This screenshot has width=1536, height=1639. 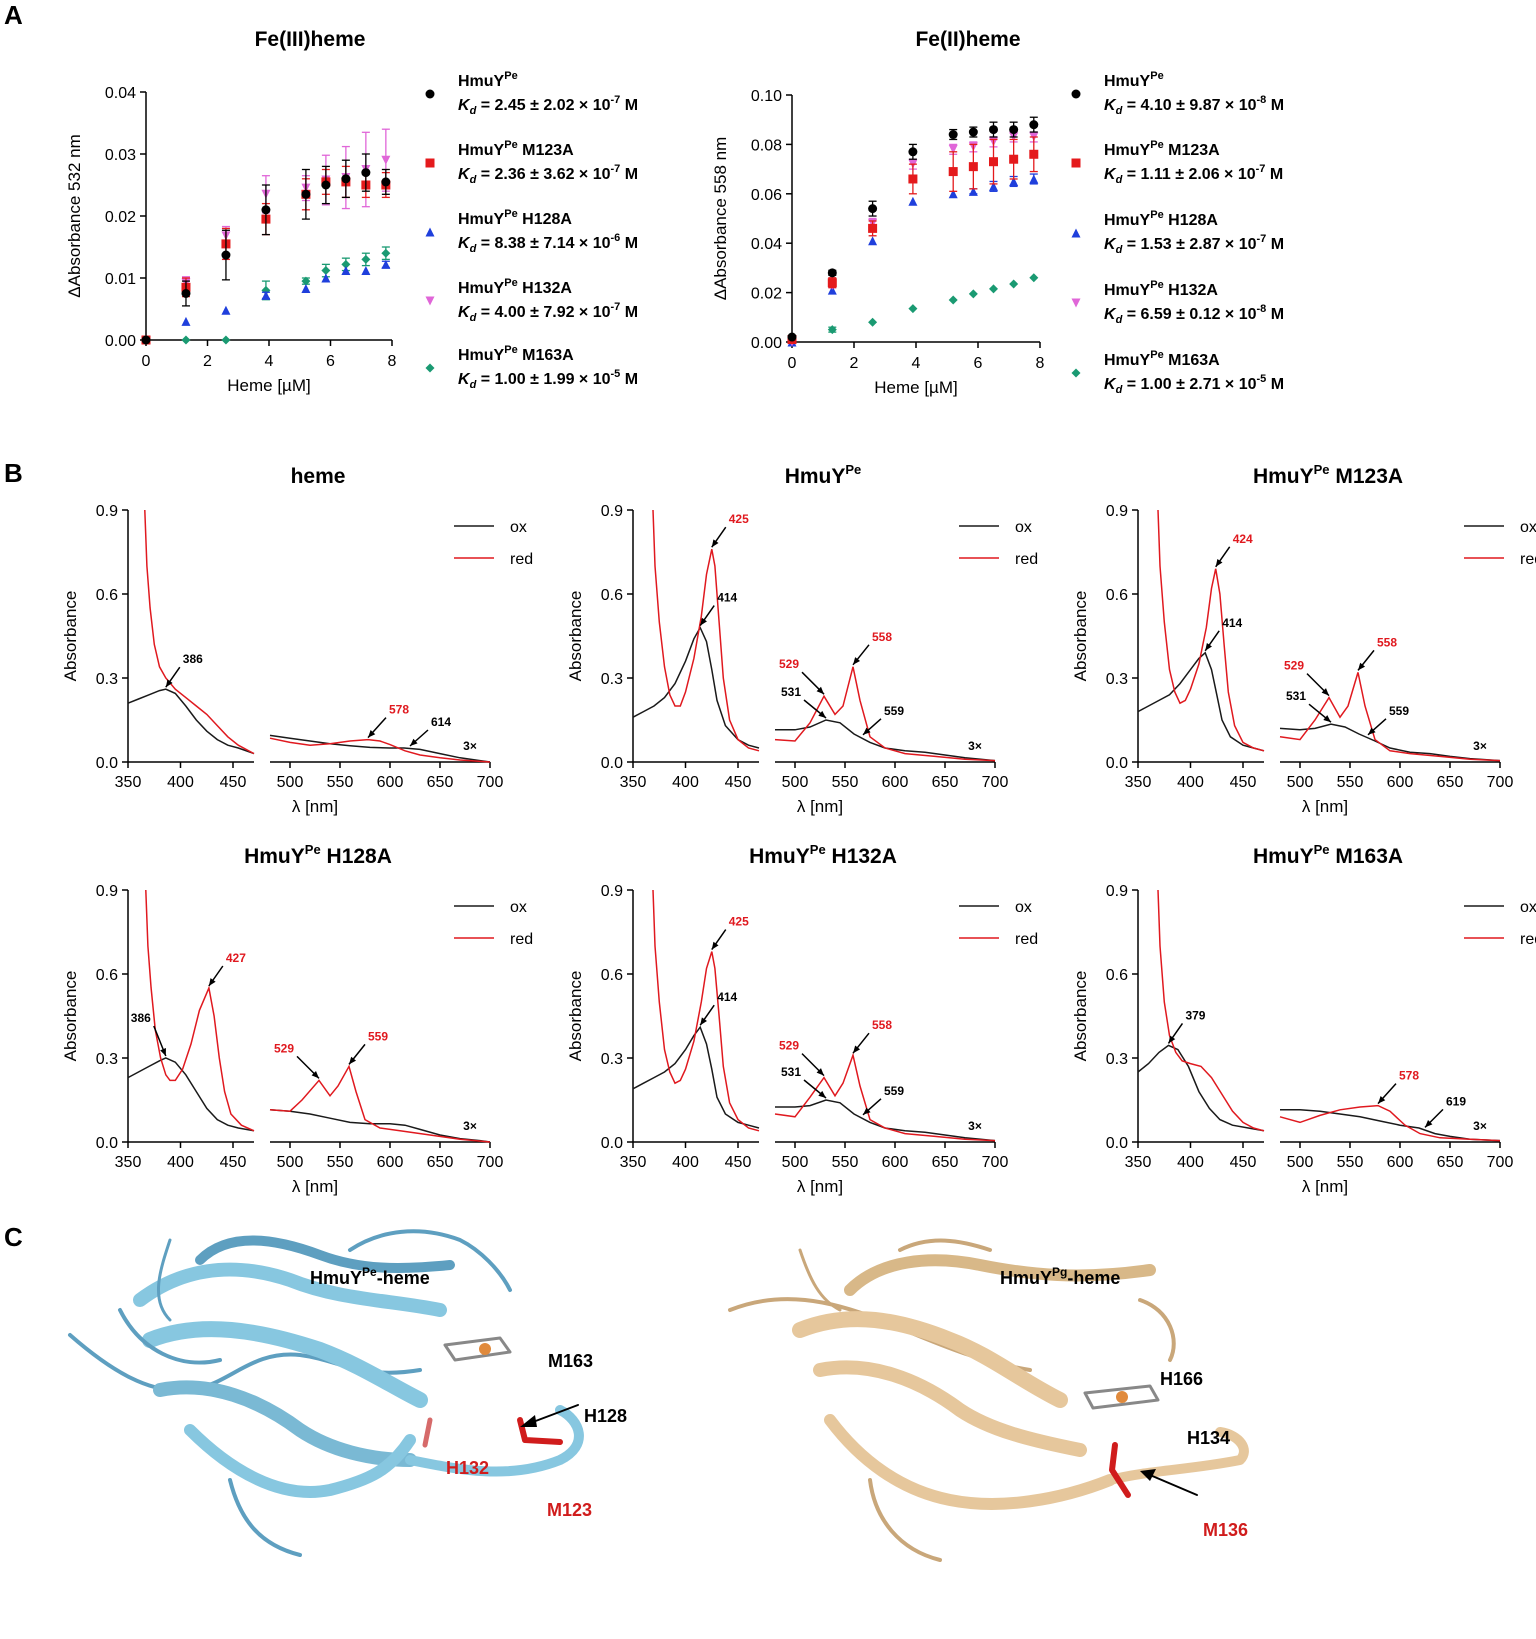 I want to click on label-h132: H132, so click(x=467, y=1468).